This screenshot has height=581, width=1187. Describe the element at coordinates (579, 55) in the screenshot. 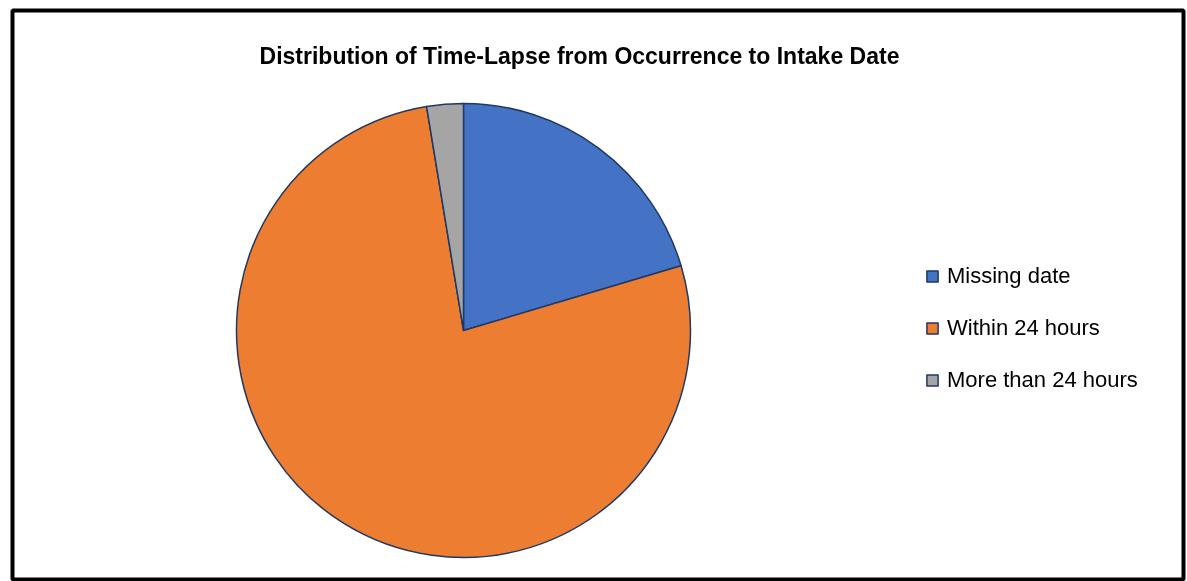

I see `chart-title: Distribution of Time-Lapse from Occurrence to Intake Date` at that location.